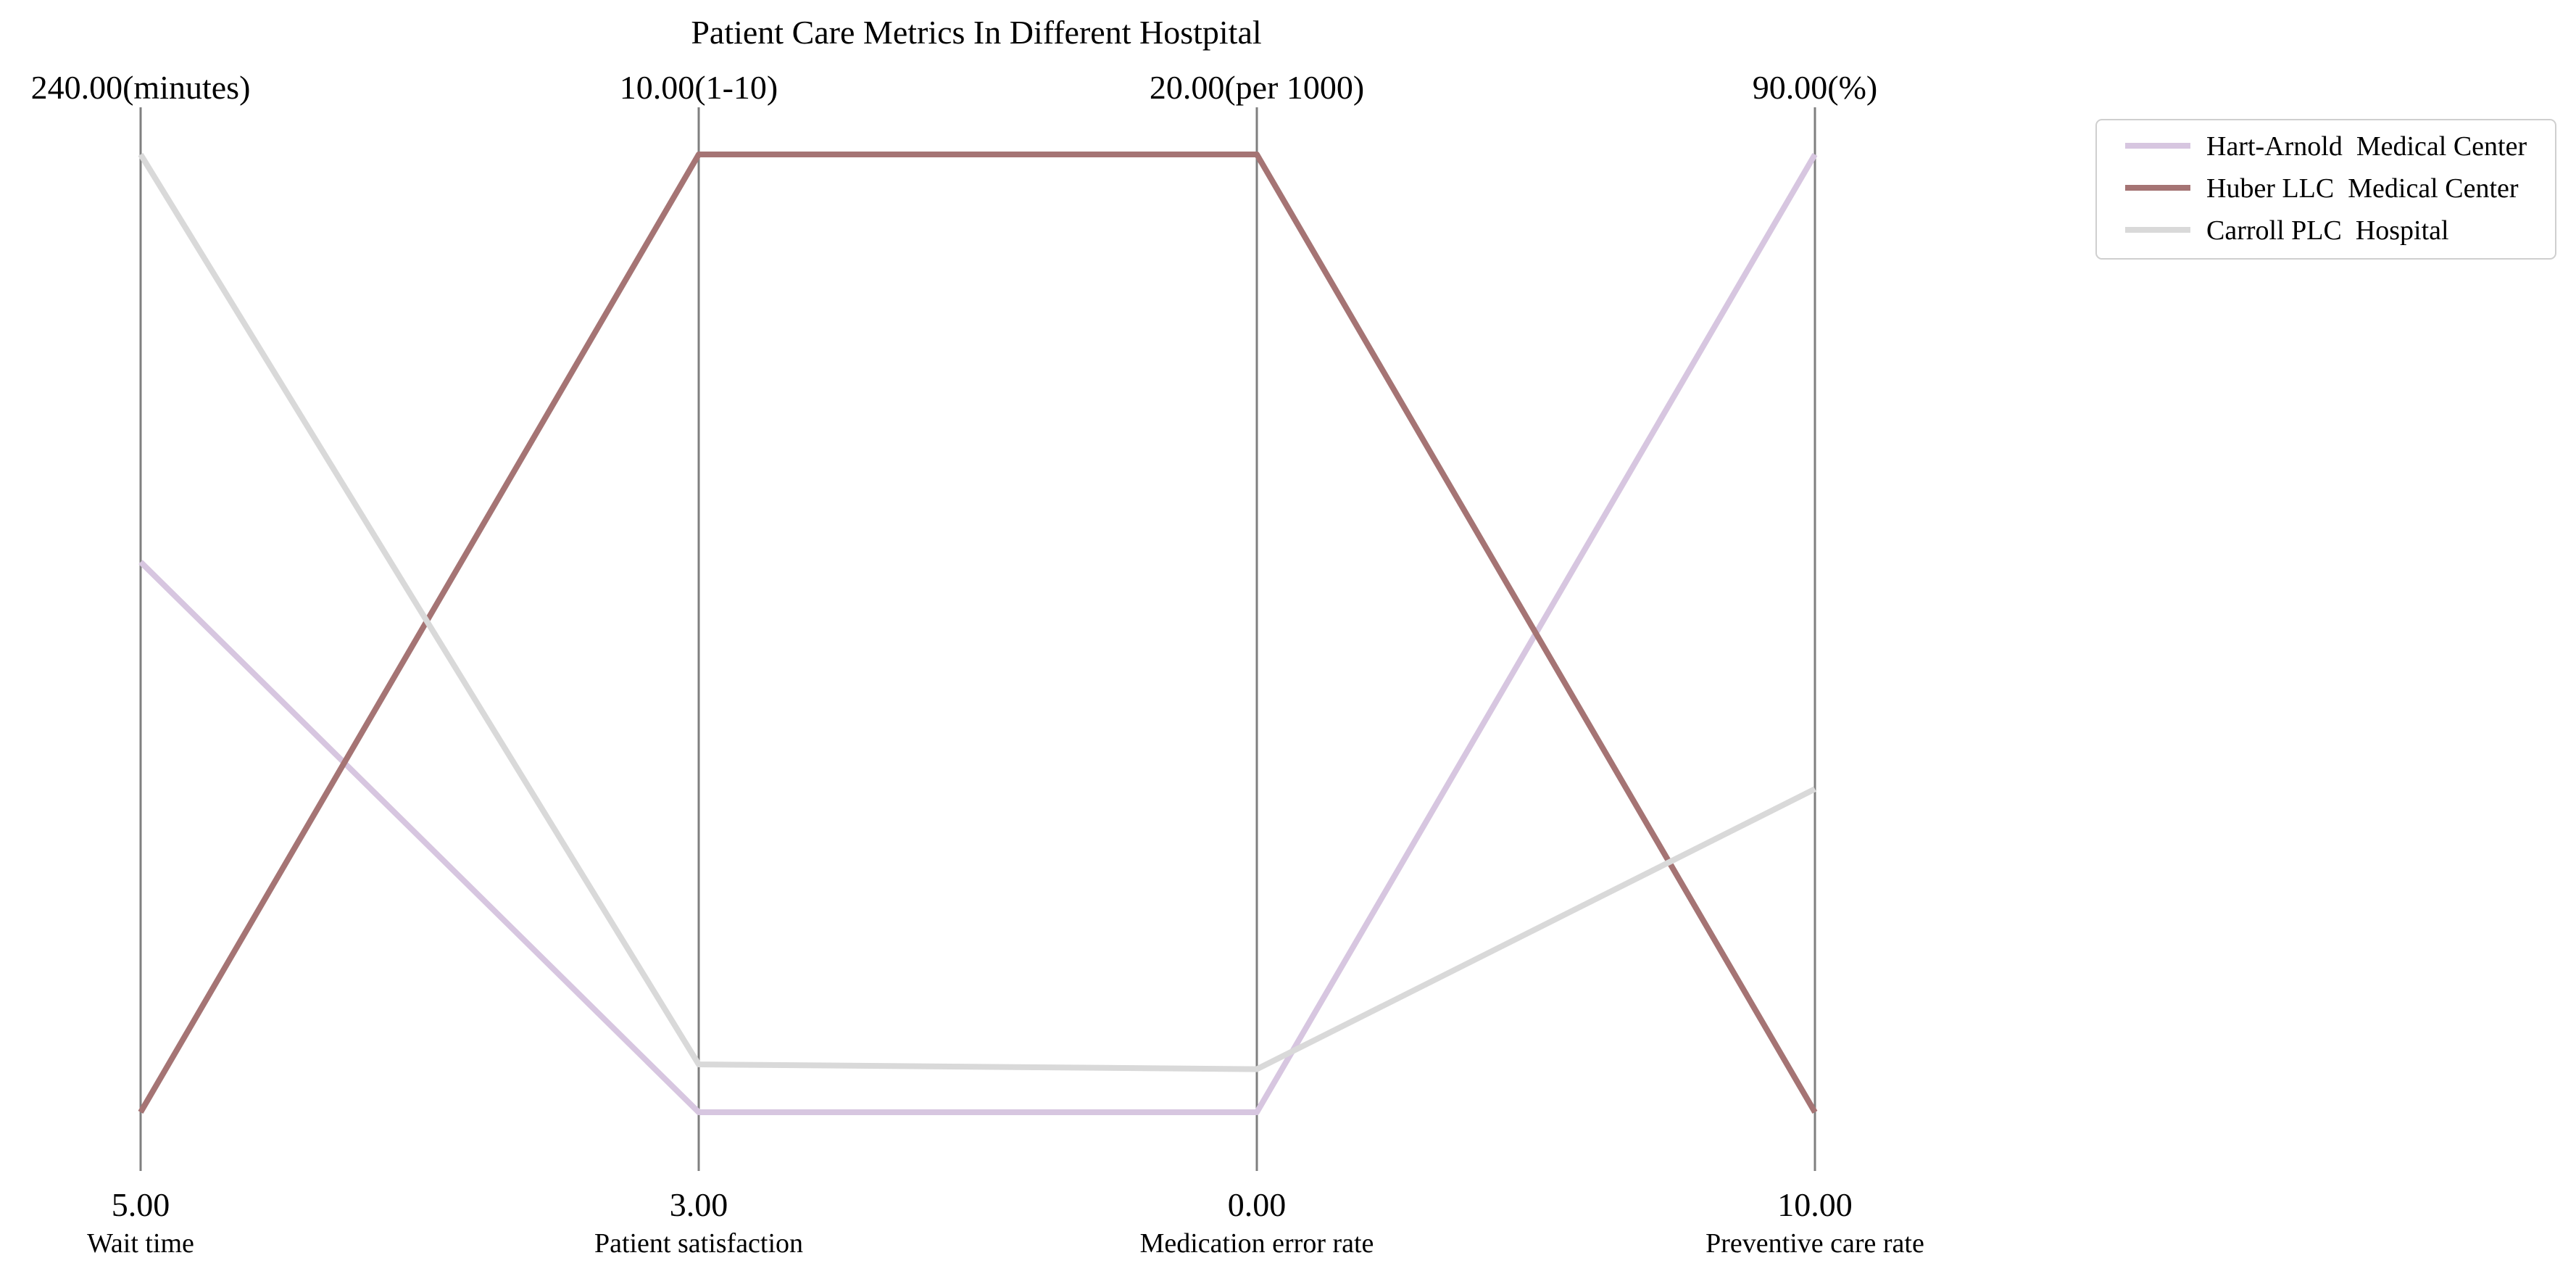 The image size is (2576, 1279). I want to click on legend-label: Huber LLC Medical Center, so click(2362, 188).